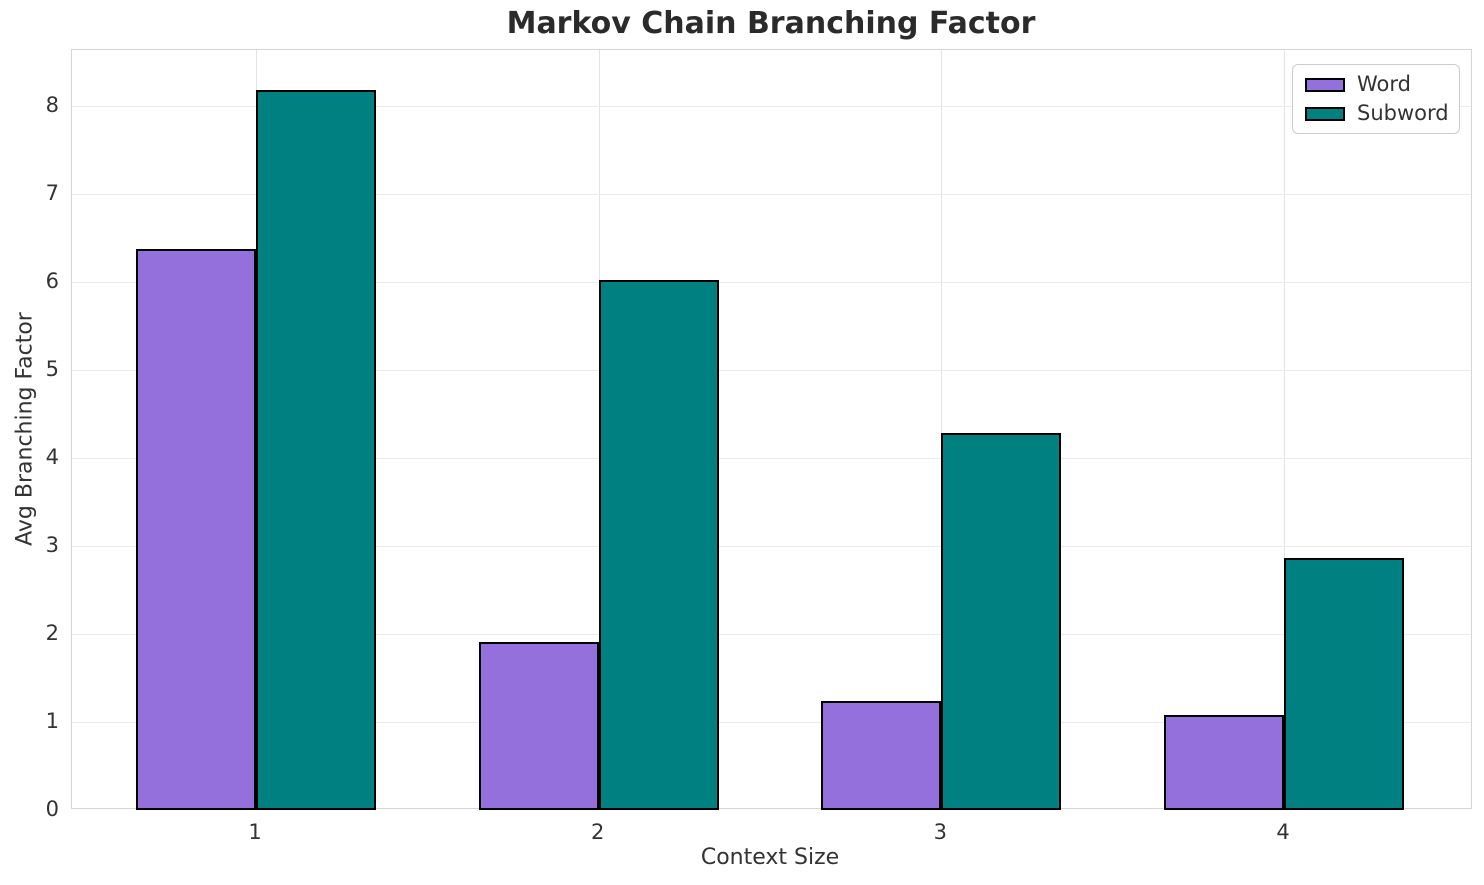 This screenshot has width=1484, height=885. What do you see at coordinates (597, 832) in the screenshot?
I see `x-tick-label: 2` at bounding box center [597, 832].